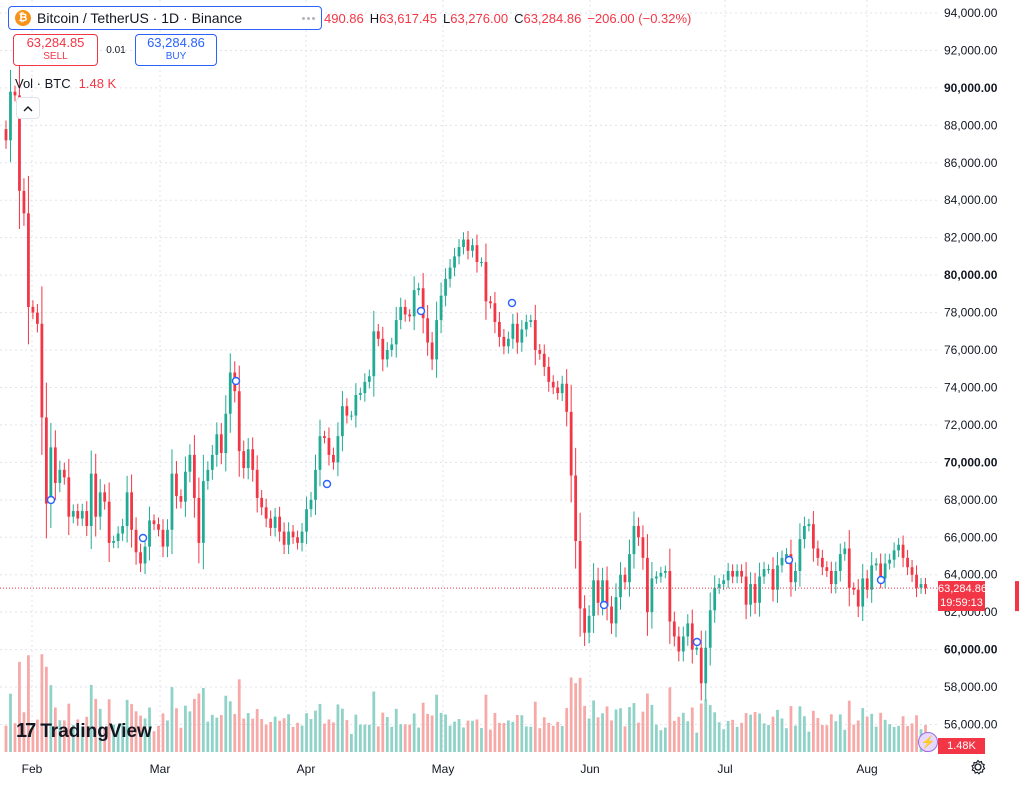  I want to click on collapse-legend-button, so click(28, 108).